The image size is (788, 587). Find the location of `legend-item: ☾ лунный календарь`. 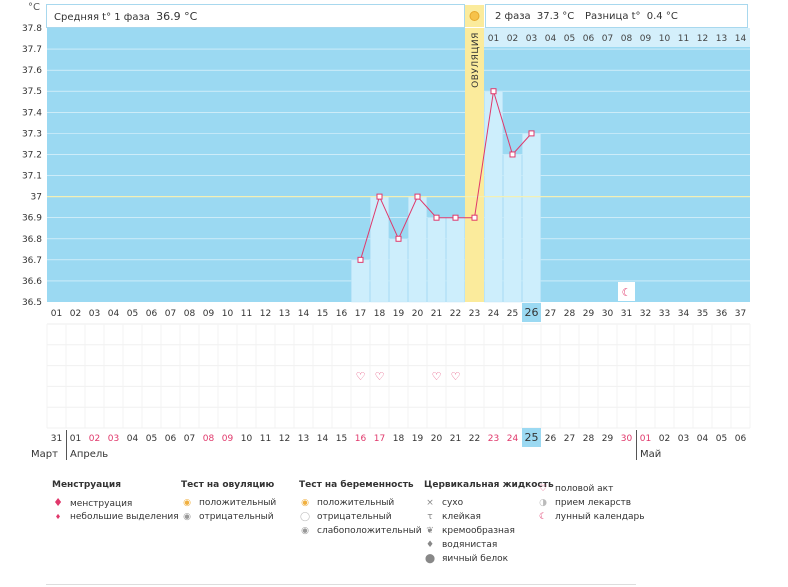

legend-item: ☾ лунный календарь is located at coordinates (591, 517).